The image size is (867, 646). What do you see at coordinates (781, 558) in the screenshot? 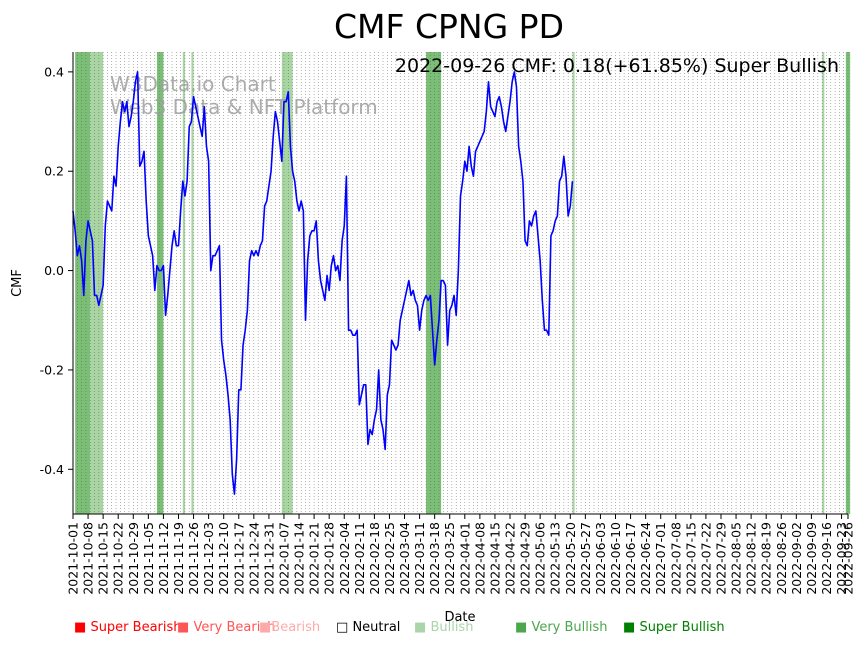
I see `x-tick-label: 2022-08-26` at bounding box center [781, 558].